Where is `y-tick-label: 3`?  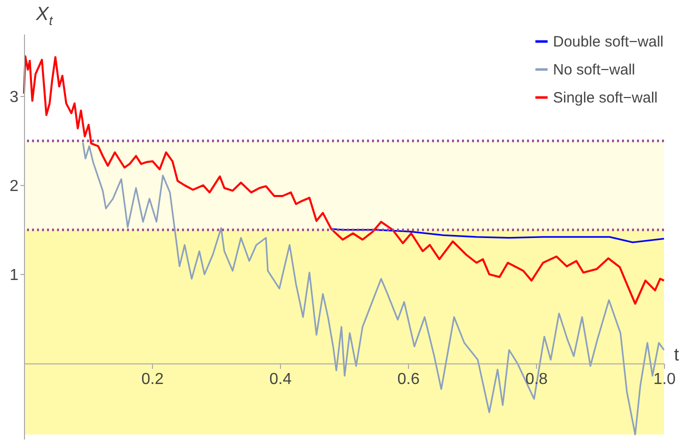
y-tick-label: 3 is located at coordinates (14, 97).